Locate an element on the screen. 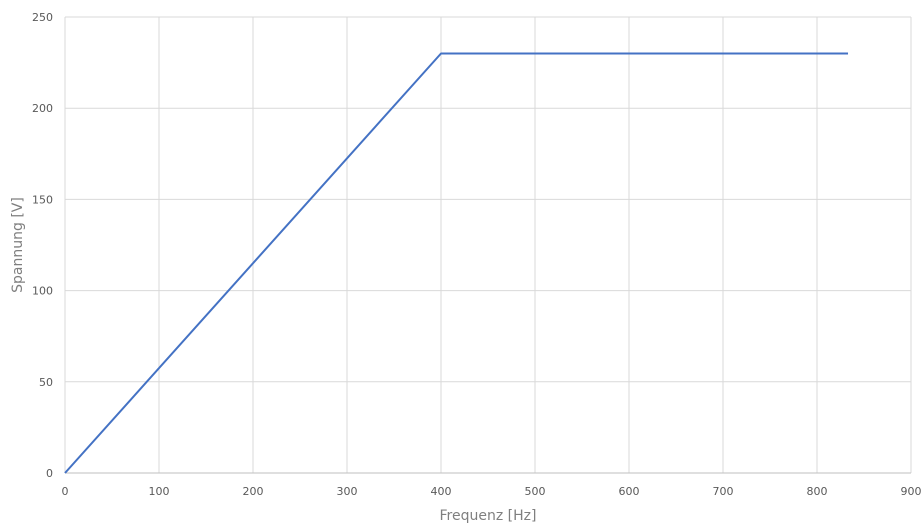  x-tick-label: 400 is located at coordinates (441, 491).